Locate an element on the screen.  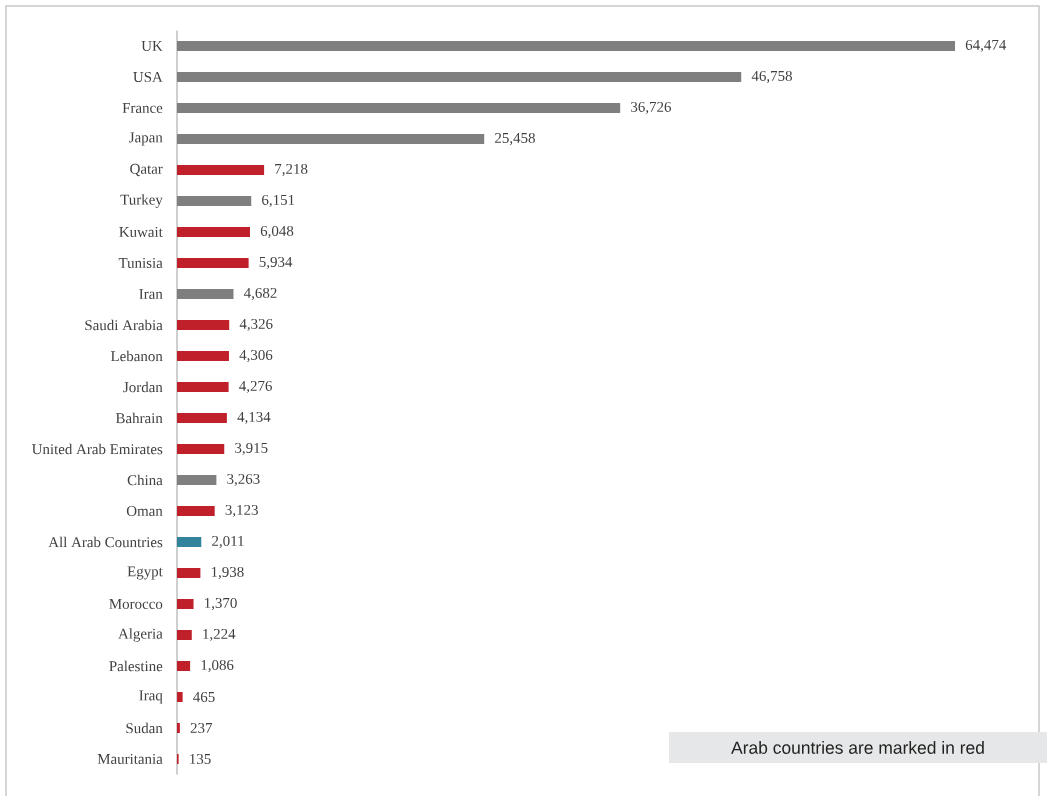
y-tick-label: UK is located at coordinates (152, 46).